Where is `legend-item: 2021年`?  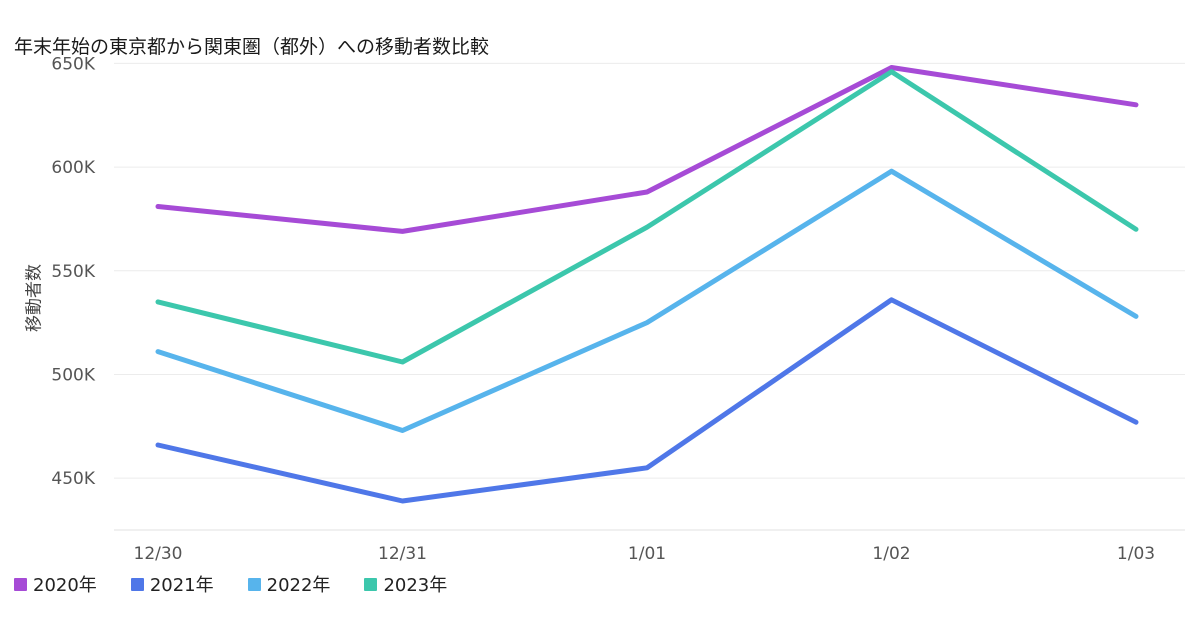
legend-item: 2021年 is located at coordinates (172, 584).